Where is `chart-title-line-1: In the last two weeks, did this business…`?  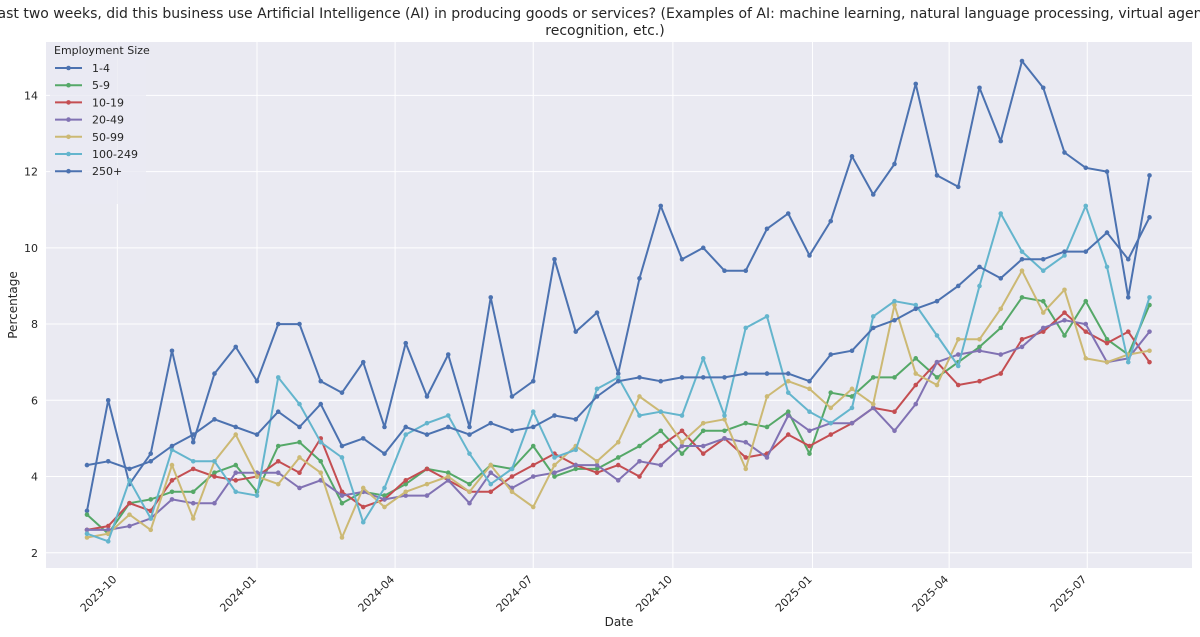 chart-title-line-1: In the last two weeks, did this business… is located at coordinates (600, 14).